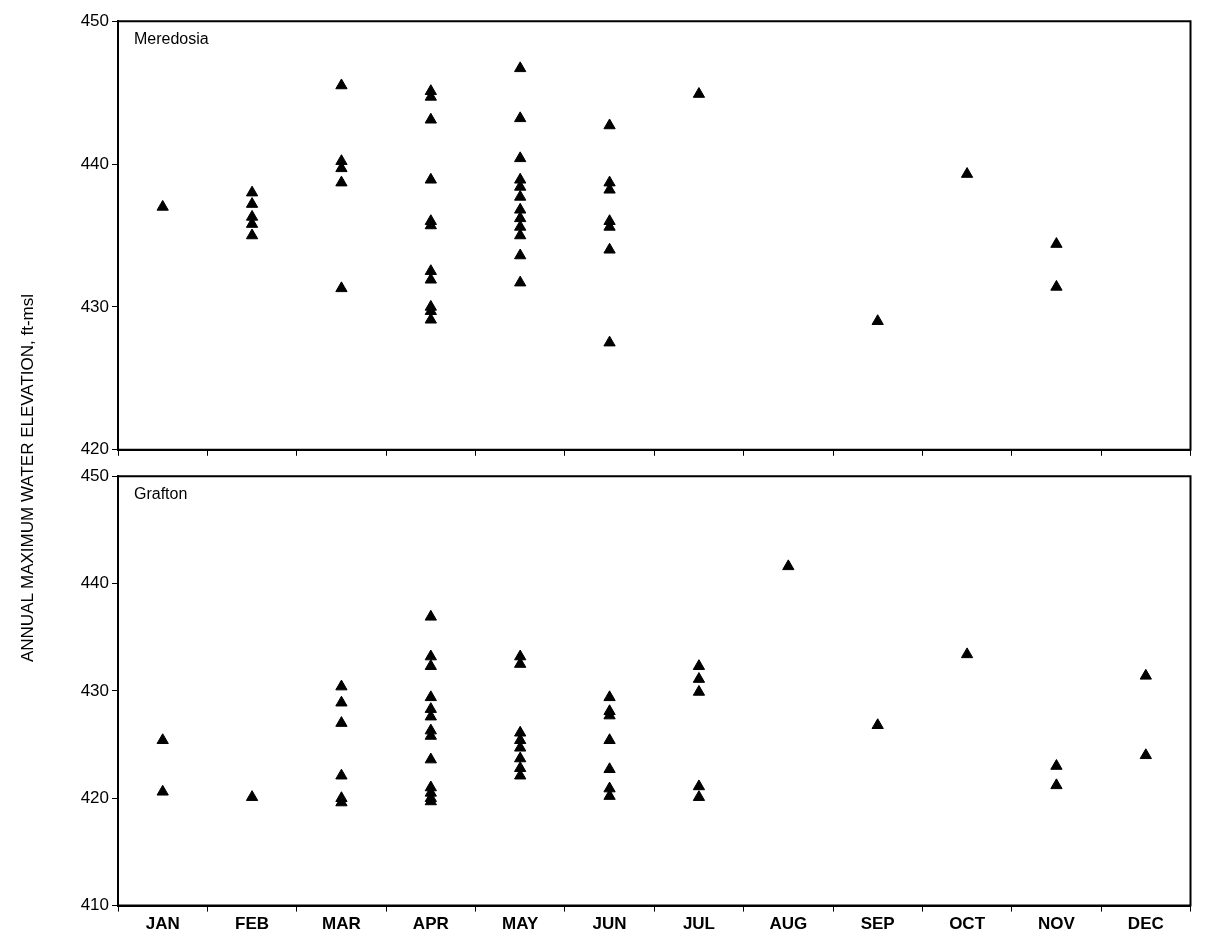  What do you see at coordinates (967, 924) in the screenshot?
I see `x-tick-label: OCT` at bounding box center [967, 924].